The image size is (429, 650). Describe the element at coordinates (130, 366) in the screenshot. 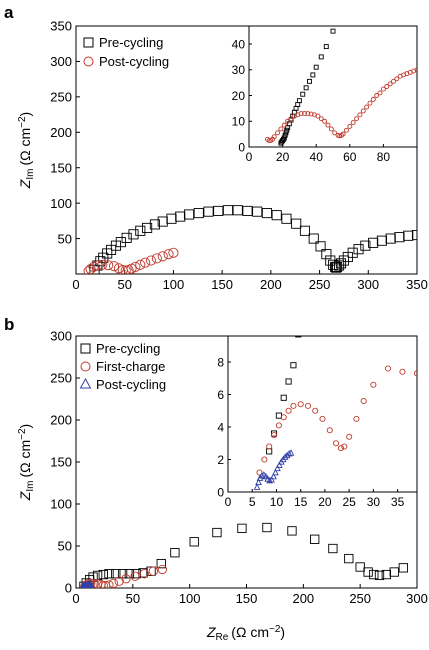

I see `legend-label-first-charge: First-charge` at that location.